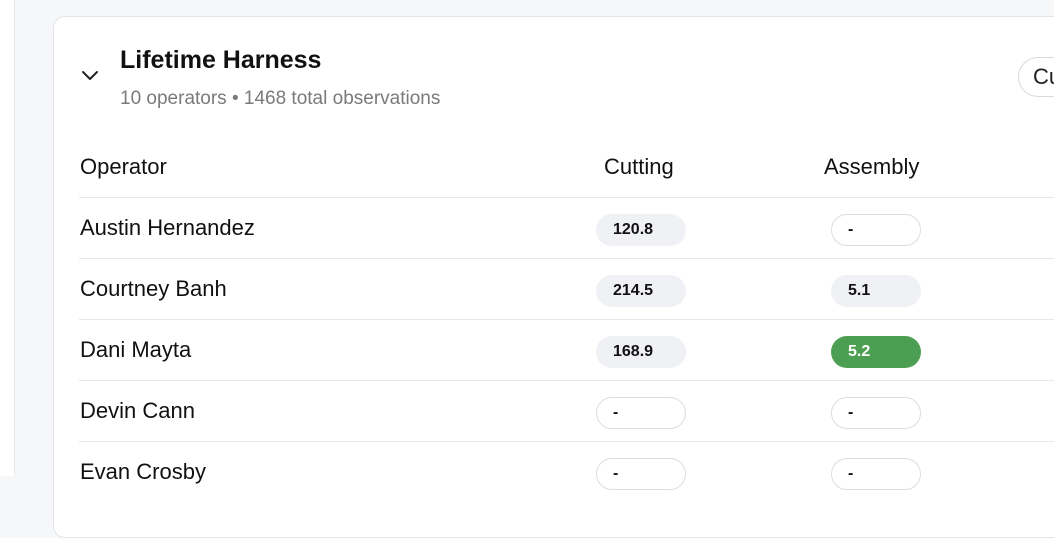  I want to click on cutting-value-pill: 168.9, so click(641, 352).